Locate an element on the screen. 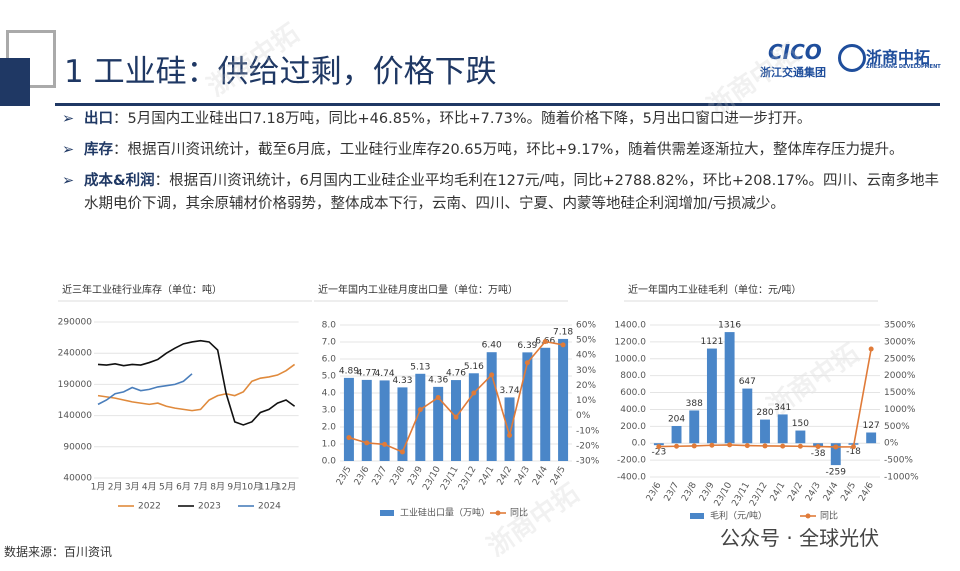 This screenshot has width=960, height=571. value-label: -18 is located at coordinates (853, 452).